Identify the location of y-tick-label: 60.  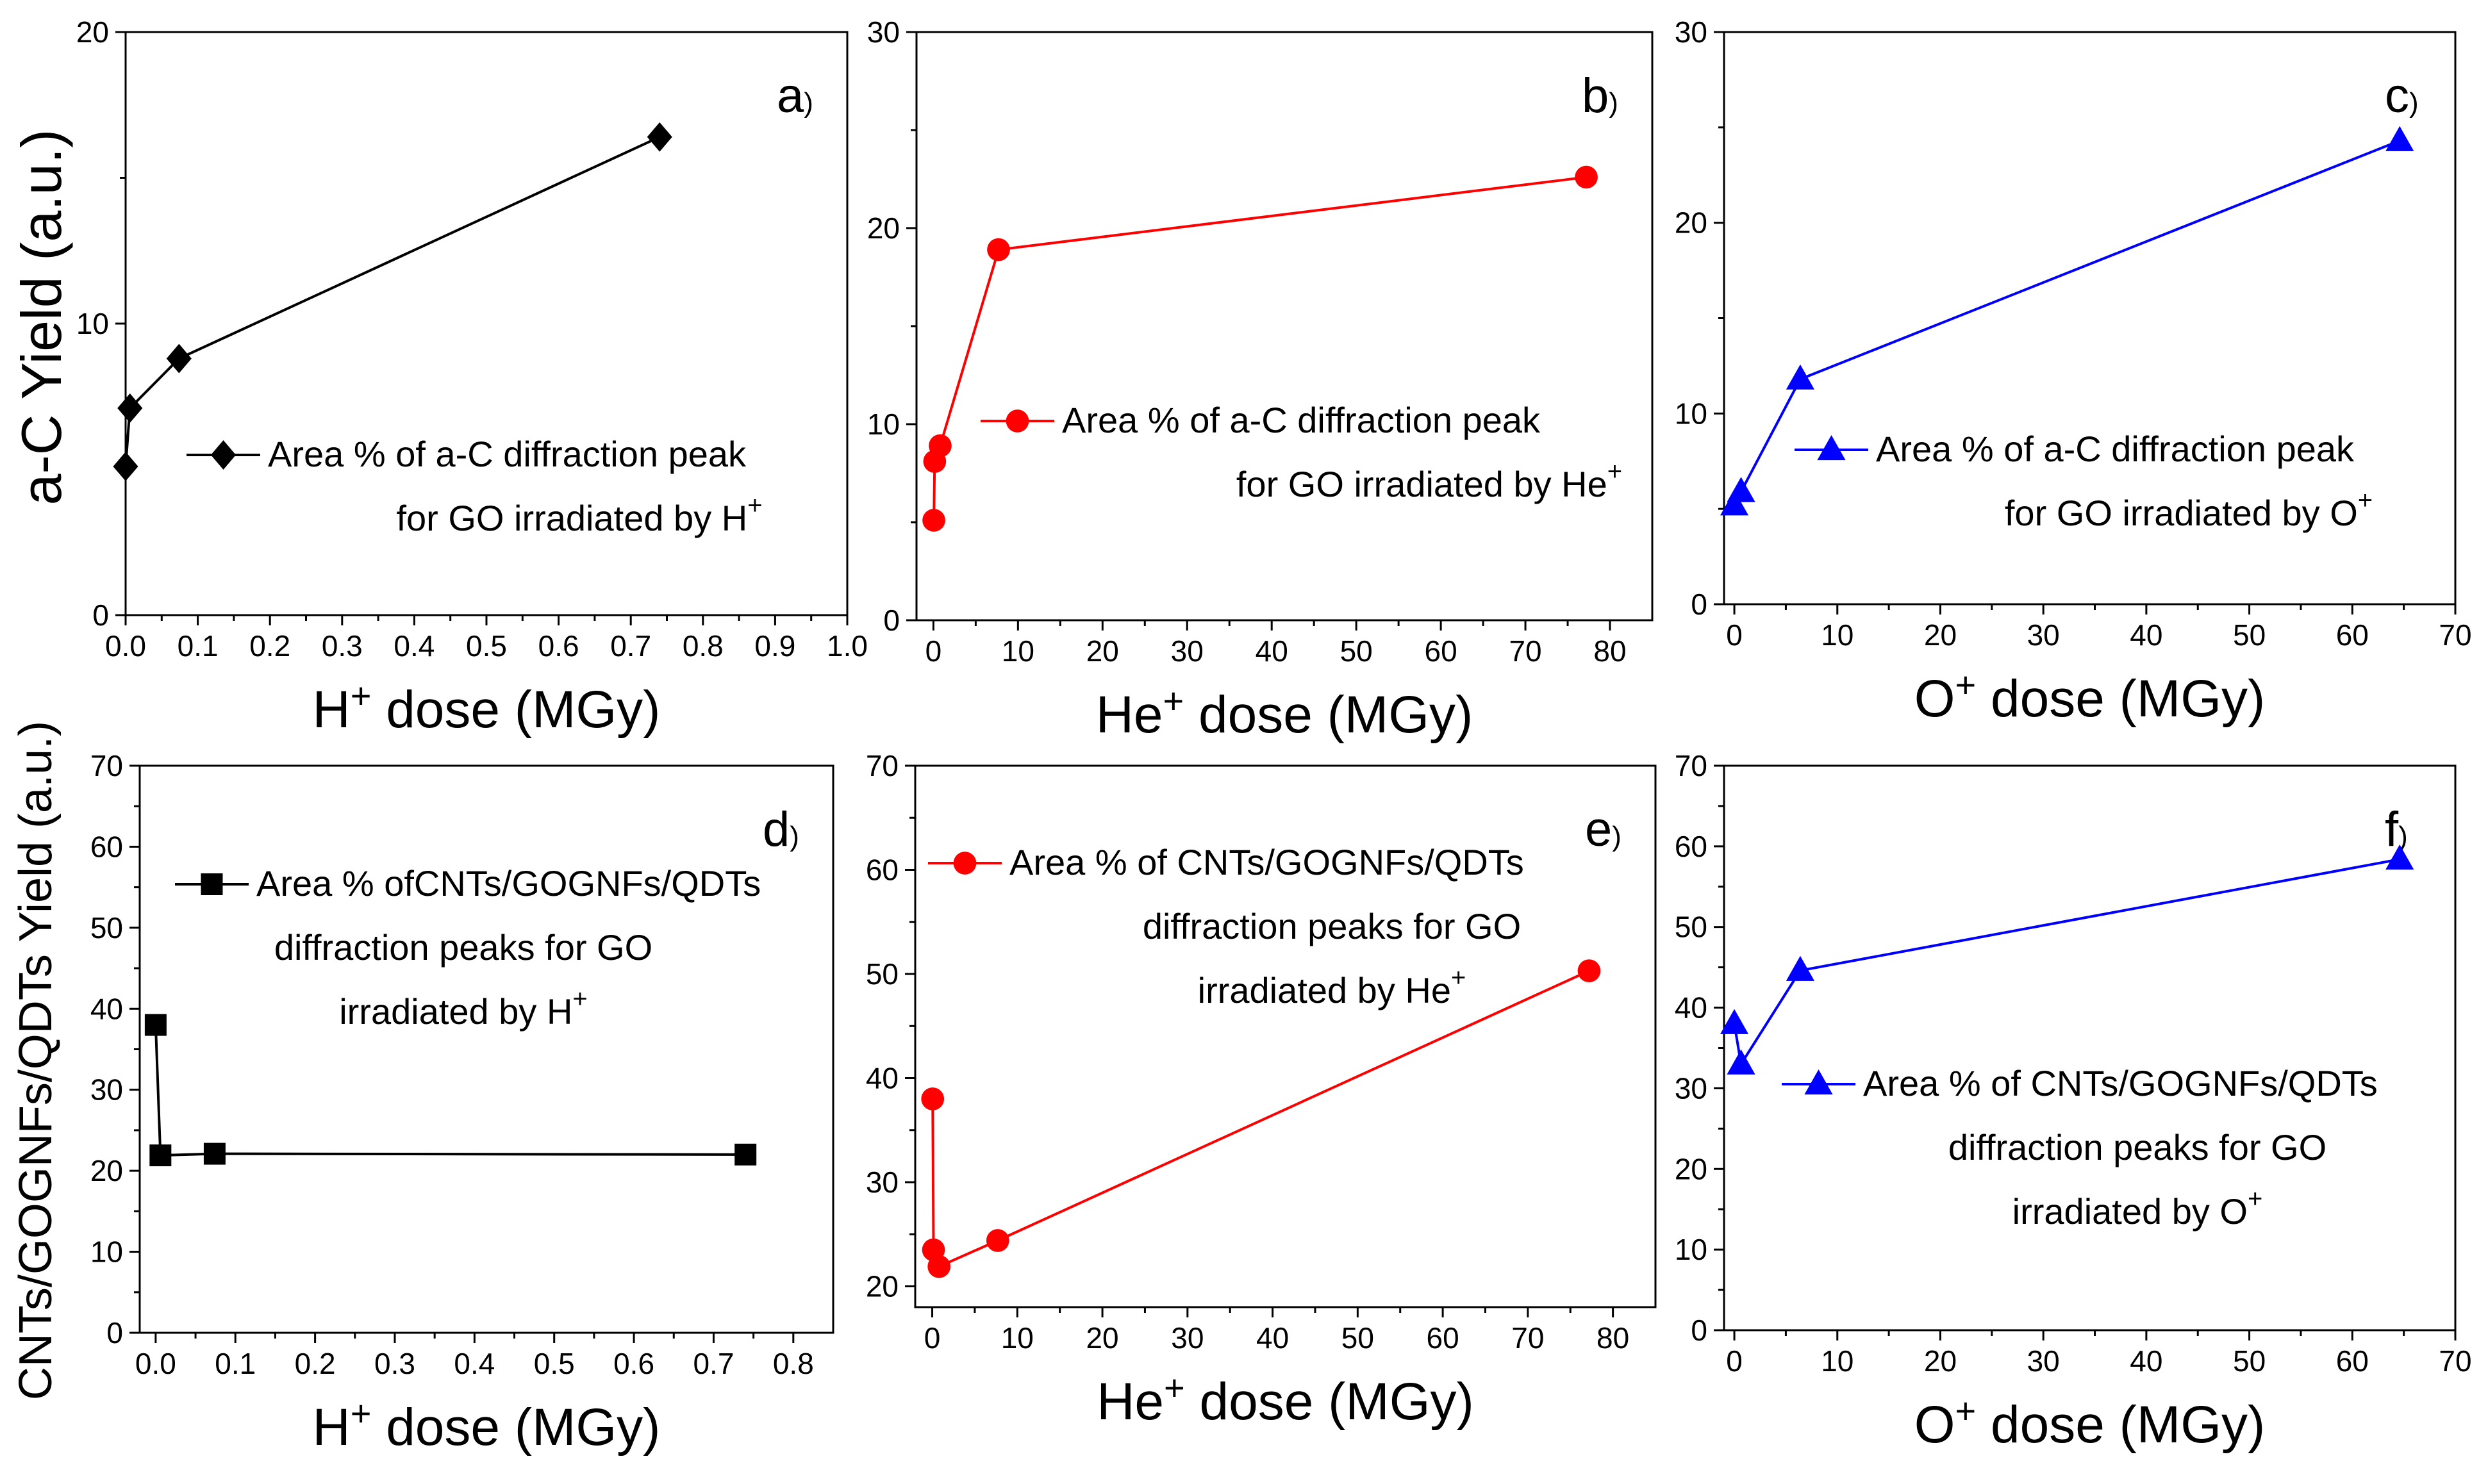
(882, 870).